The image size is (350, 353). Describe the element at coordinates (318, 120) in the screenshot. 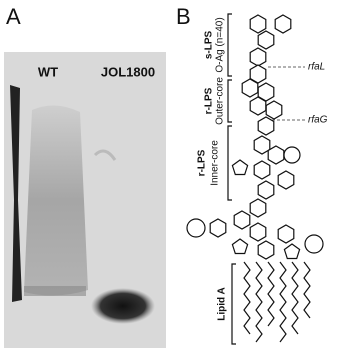

I see `enzyme-label: rfaG` at that location.